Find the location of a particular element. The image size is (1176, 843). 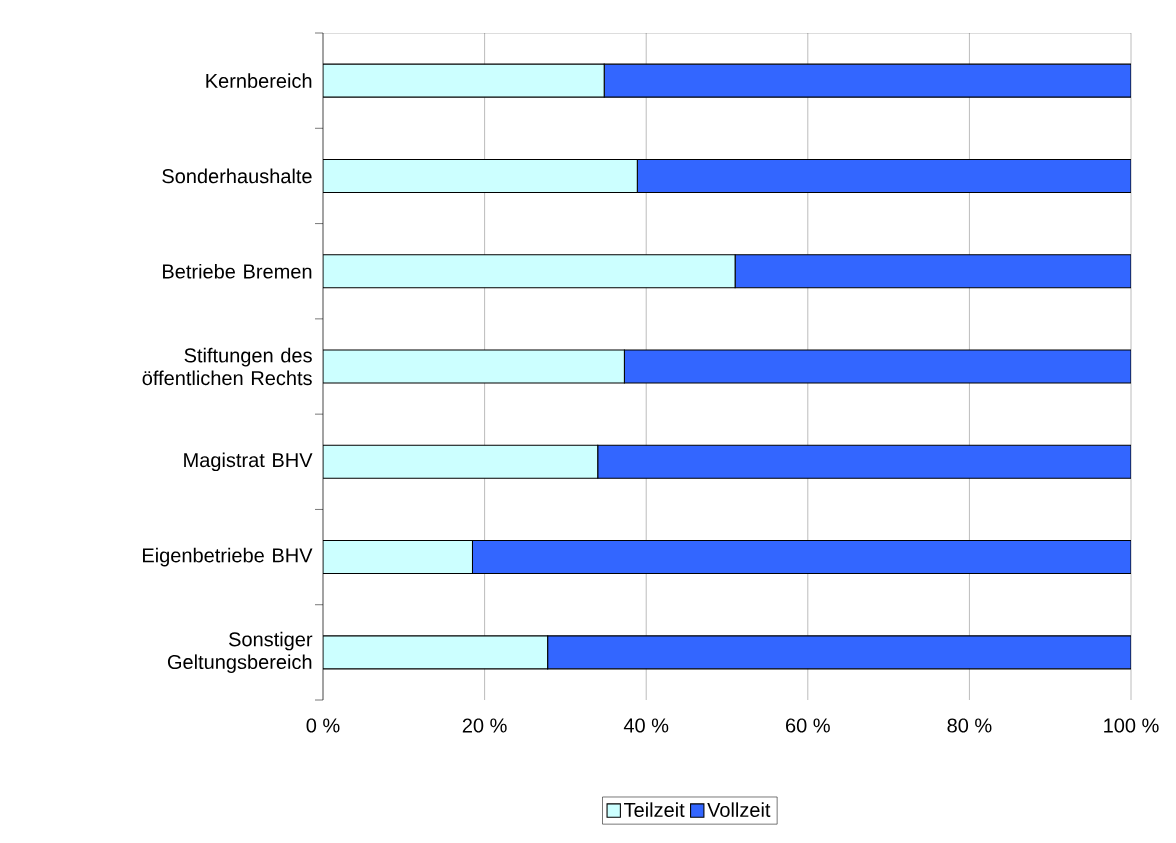

x-tick-label: 60 % is located at coordinates (808, 725).